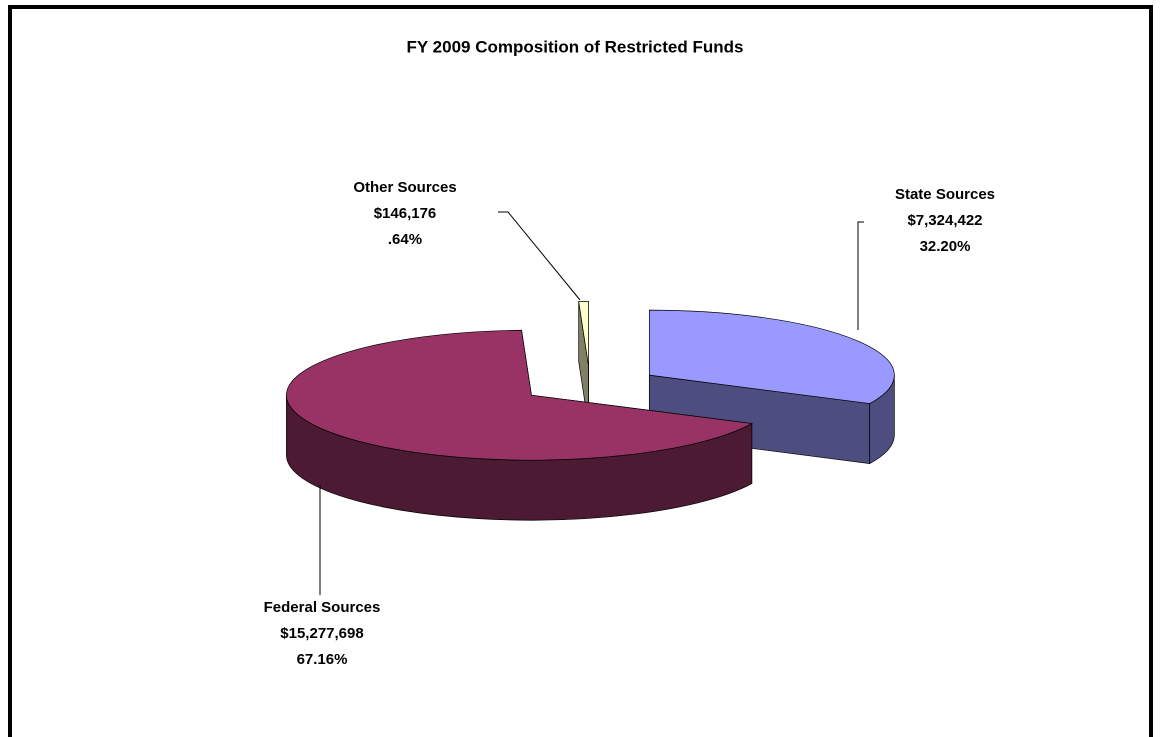 The image size is (1163, 737). What do you see at coordinates (321, 633) in the screenshot?
I see `data-label-value: $15,277,698` at bounding box center [321, 633].